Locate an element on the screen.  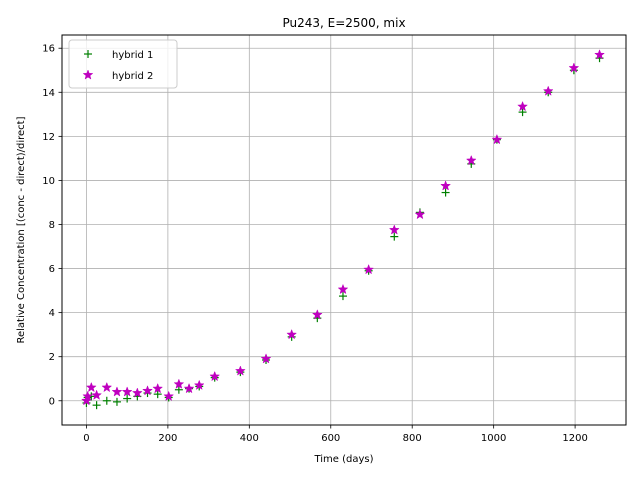
x-tick-label: 1000 is located at coordinates (493, 438).